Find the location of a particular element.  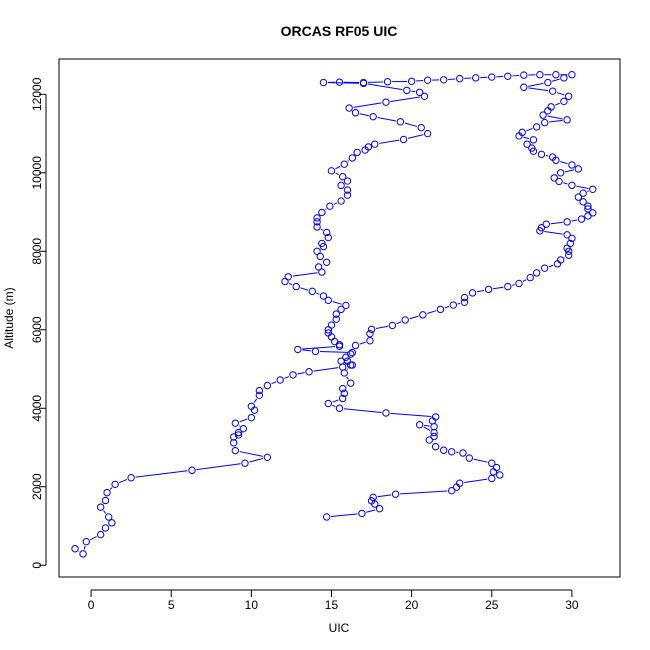

y-axis-label: Altitude (m) is located at coordinates (9, 317).